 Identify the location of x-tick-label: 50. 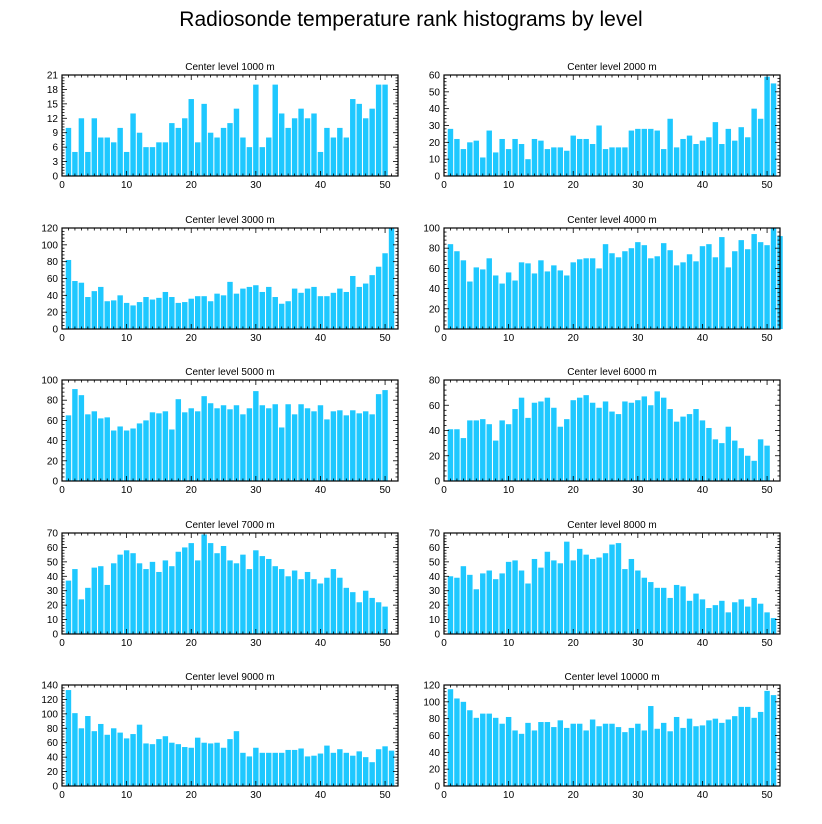
(386, 185).